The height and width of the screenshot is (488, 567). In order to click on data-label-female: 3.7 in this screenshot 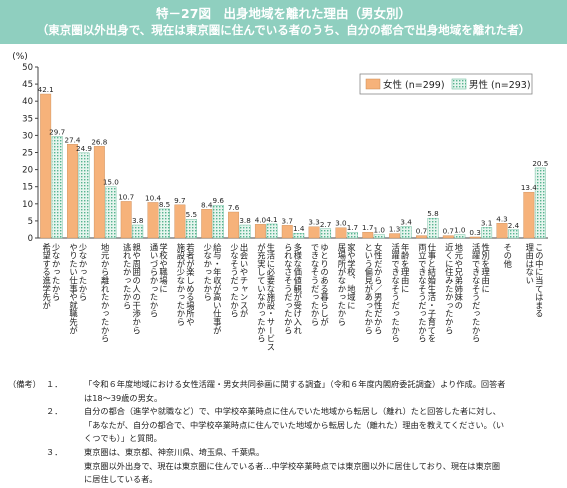, I will do `click(287, 220)`.